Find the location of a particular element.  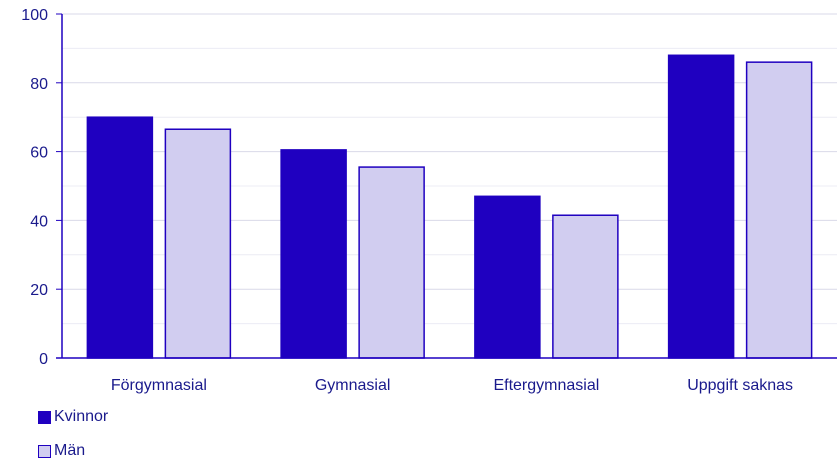

y-tick-label-80: 80 is located at coordinates (39, 84).